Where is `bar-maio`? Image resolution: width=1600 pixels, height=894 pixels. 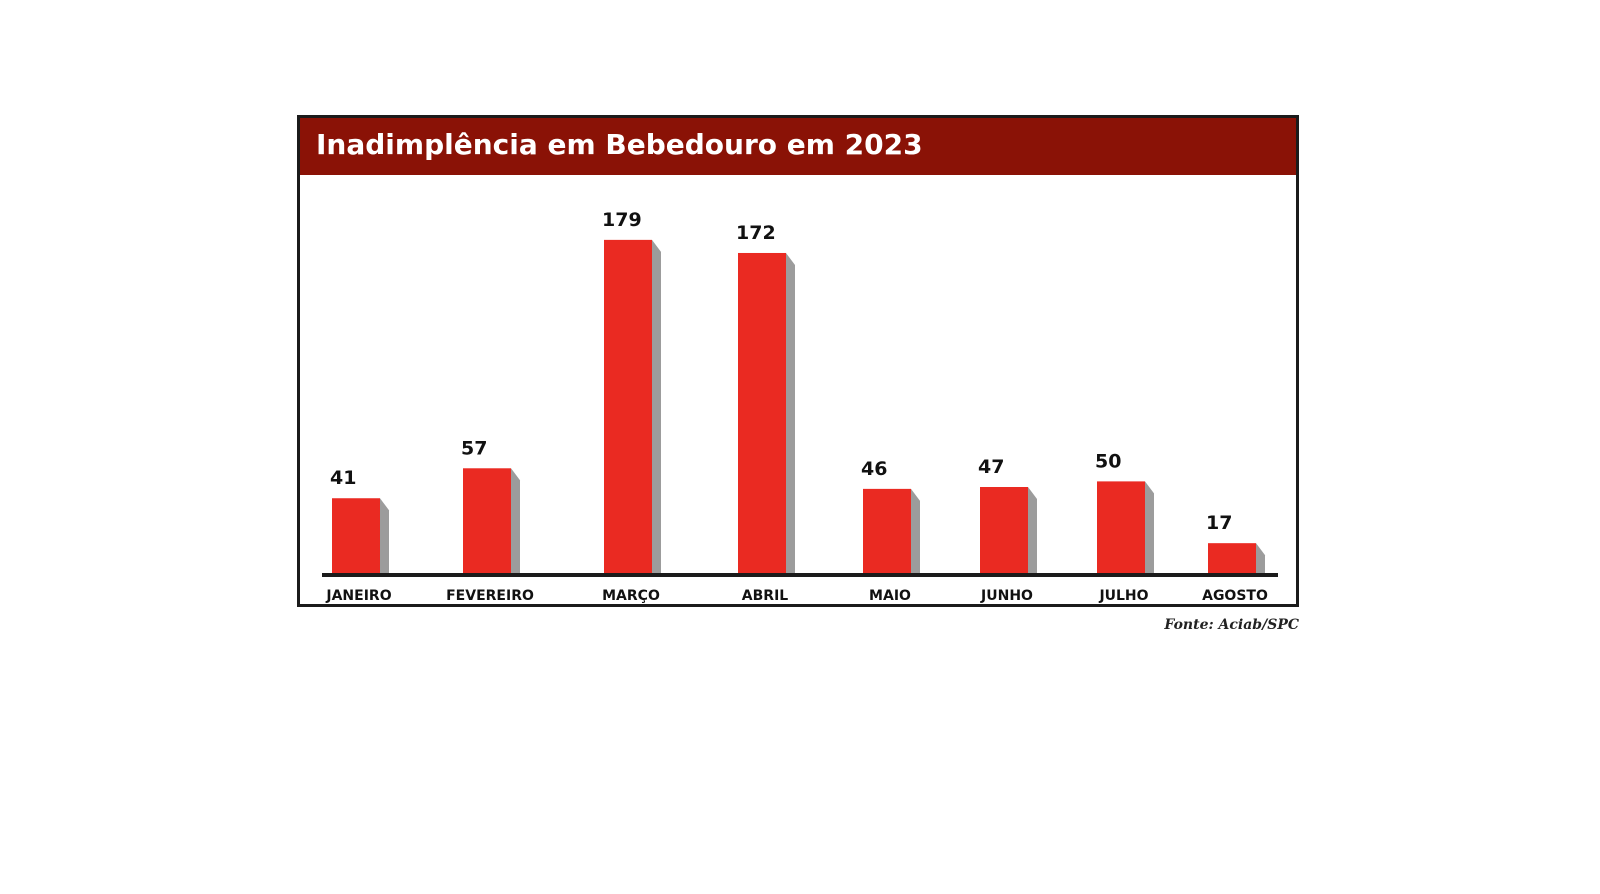 bar-maio is located at coordinates (887, 531).